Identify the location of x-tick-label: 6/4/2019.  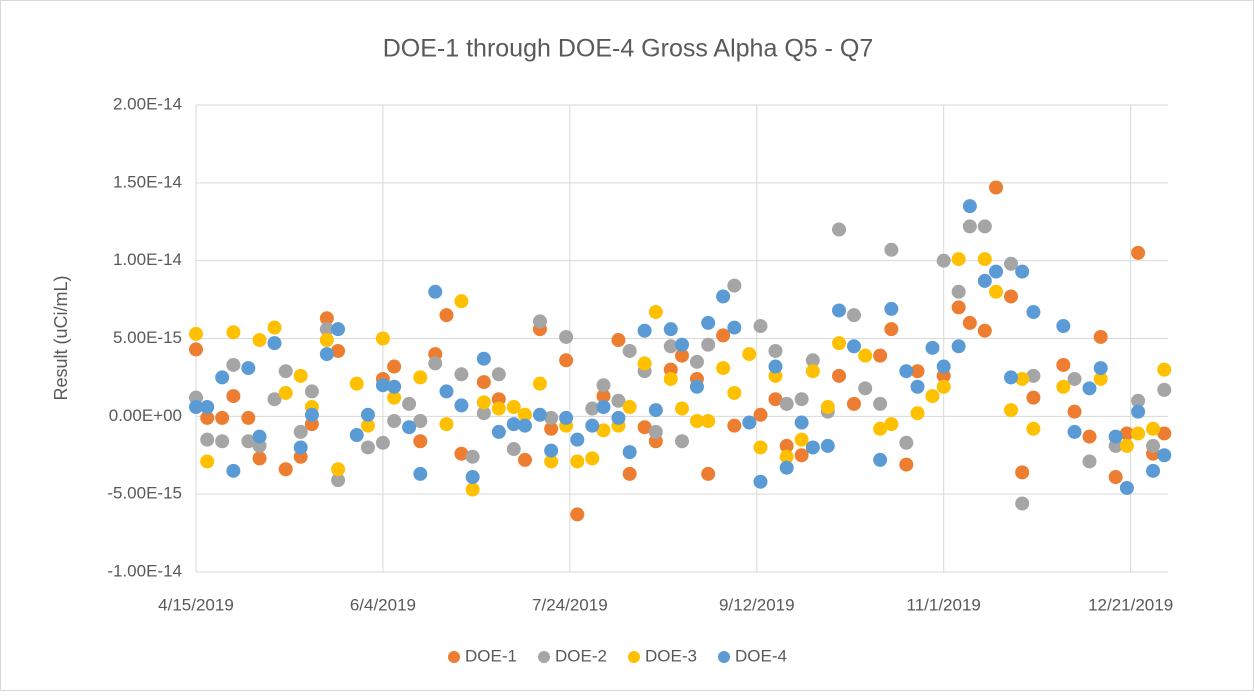
(383, 604).